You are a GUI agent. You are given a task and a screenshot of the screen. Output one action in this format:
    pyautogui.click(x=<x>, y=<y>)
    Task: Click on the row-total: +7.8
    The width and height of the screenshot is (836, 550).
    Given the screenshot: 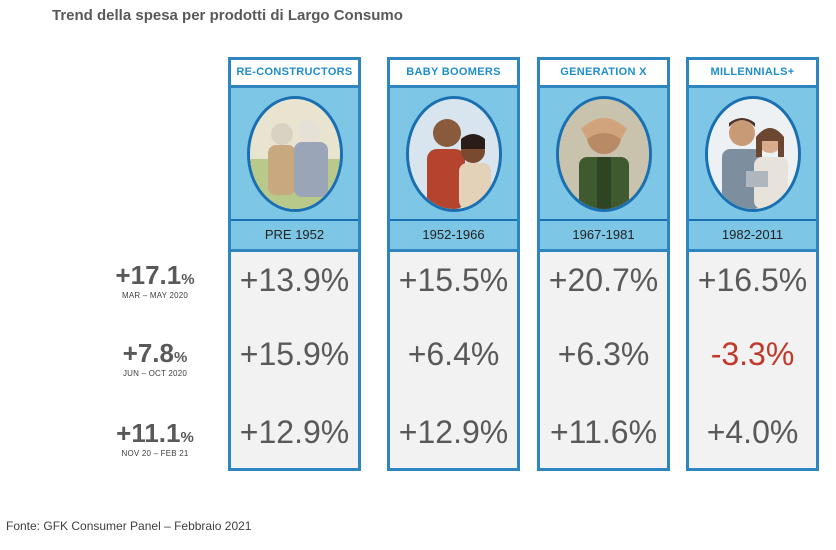 What is the action you would take?
    pyautogui.click(x=148, y=353)
    